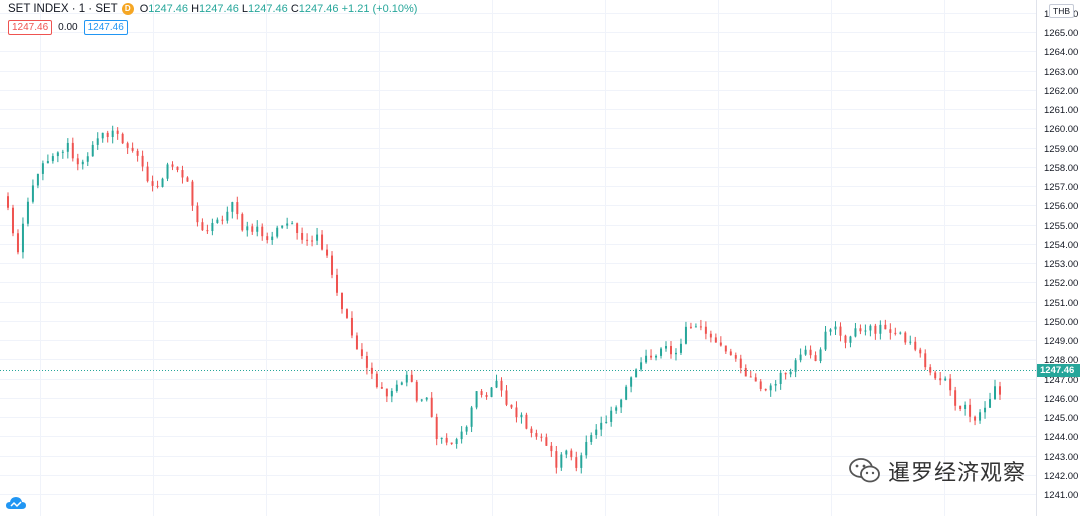  I want to click on cloud-icon, so click(16, 503).